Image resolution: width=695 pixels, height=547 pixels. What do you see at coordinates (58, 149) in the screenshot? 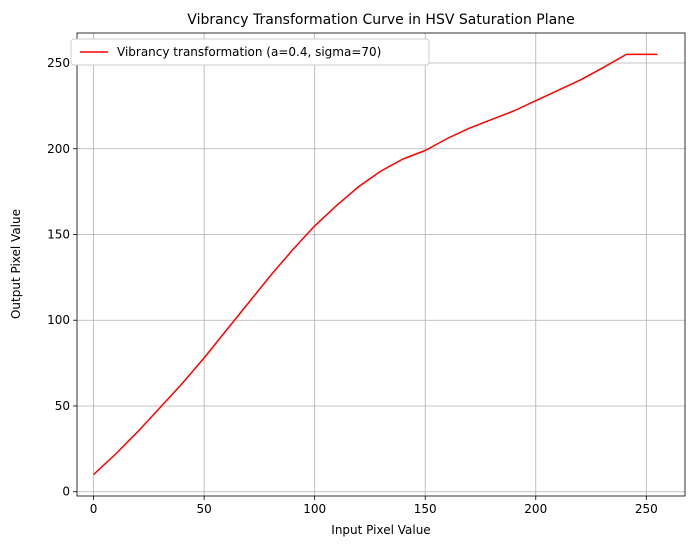
I see `y-tick-label: 200` at bounding box center [58, 149].